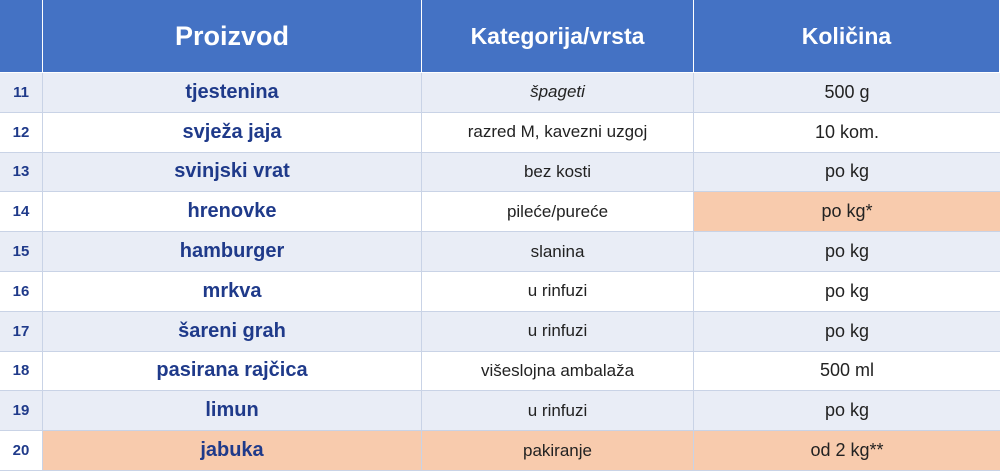 The width and height of the screenshot is (1000, 471). I want to click on row-number: 17, so click(21, 331).